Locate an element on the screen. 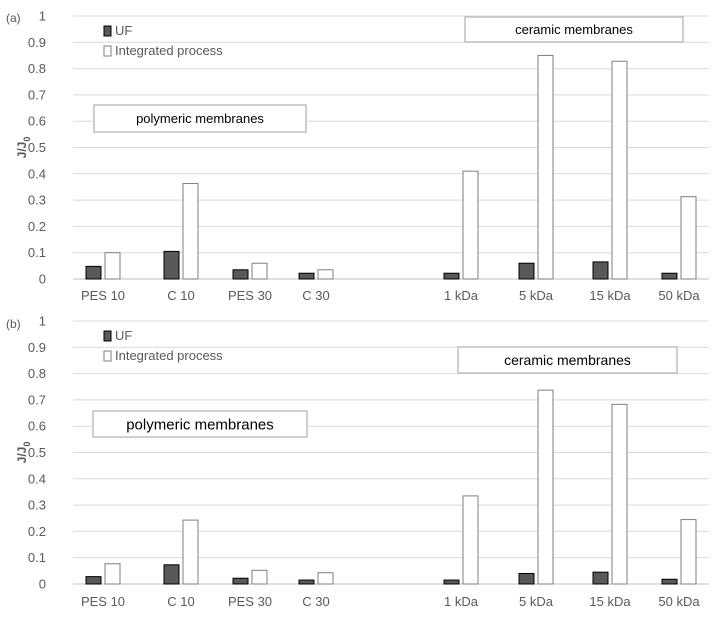  annotation-polymeric: polymeric membranes is located at coordinates (200, 118).